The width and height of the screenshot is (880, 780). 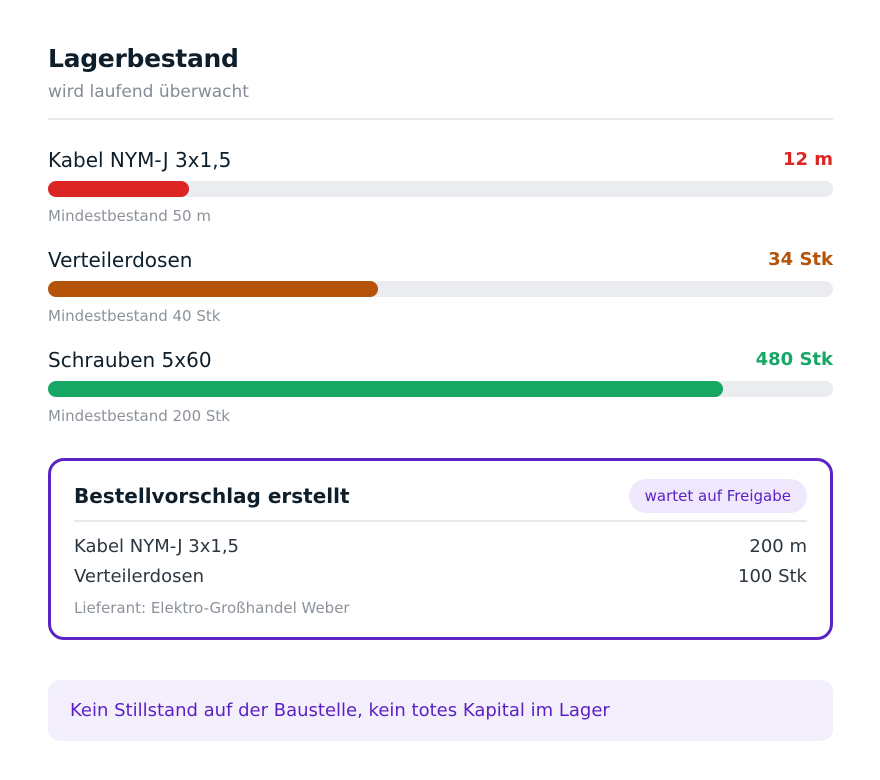 What do you see at coordinates (807, 159) in the screenshot?
I see `stock-item-value: 12 m` at bounding box center [807, 159].